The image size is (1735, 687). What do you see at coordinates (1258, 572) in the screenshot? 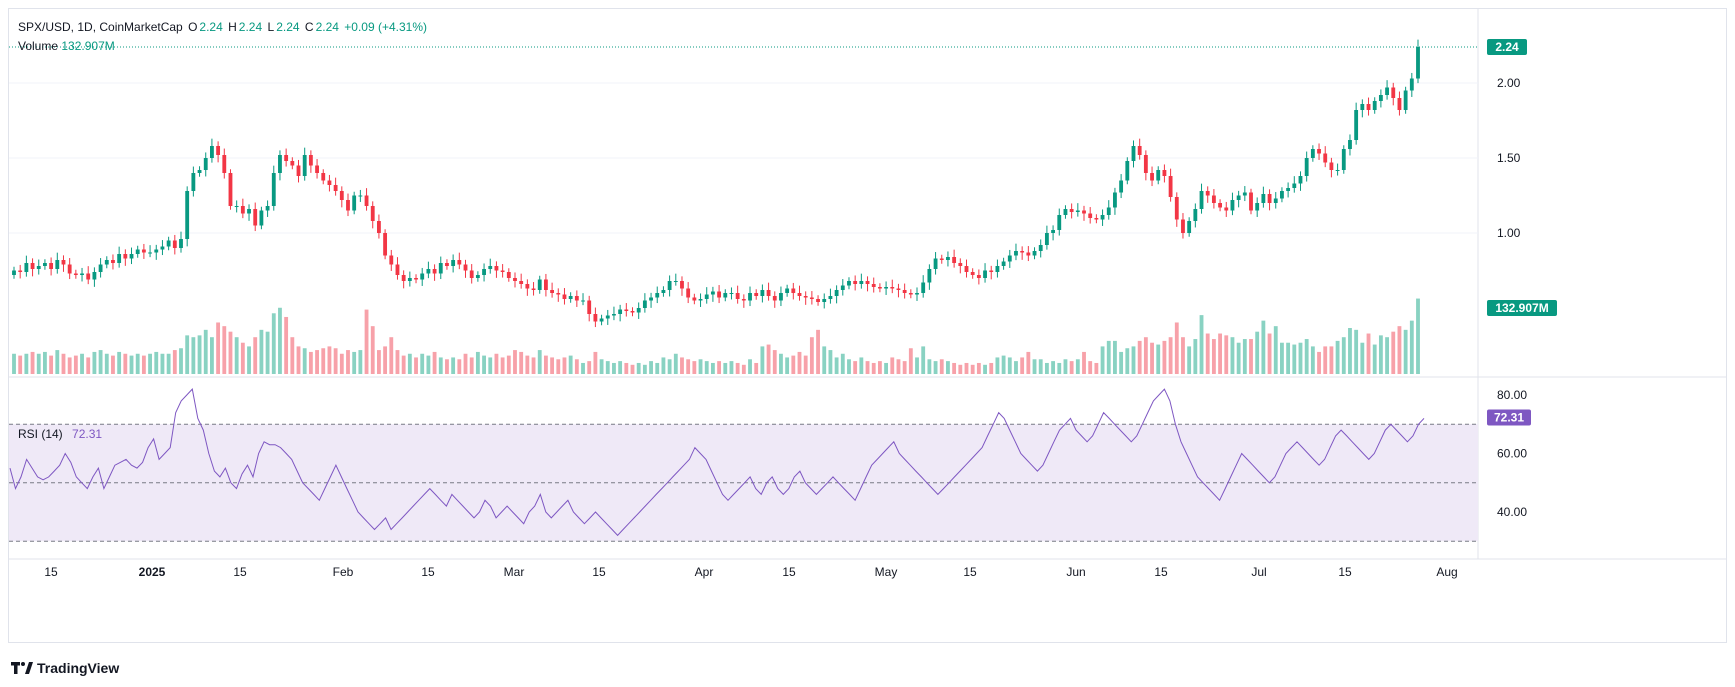
I see `time-axis-tick: Jul` at bounding box center [1258, 572].